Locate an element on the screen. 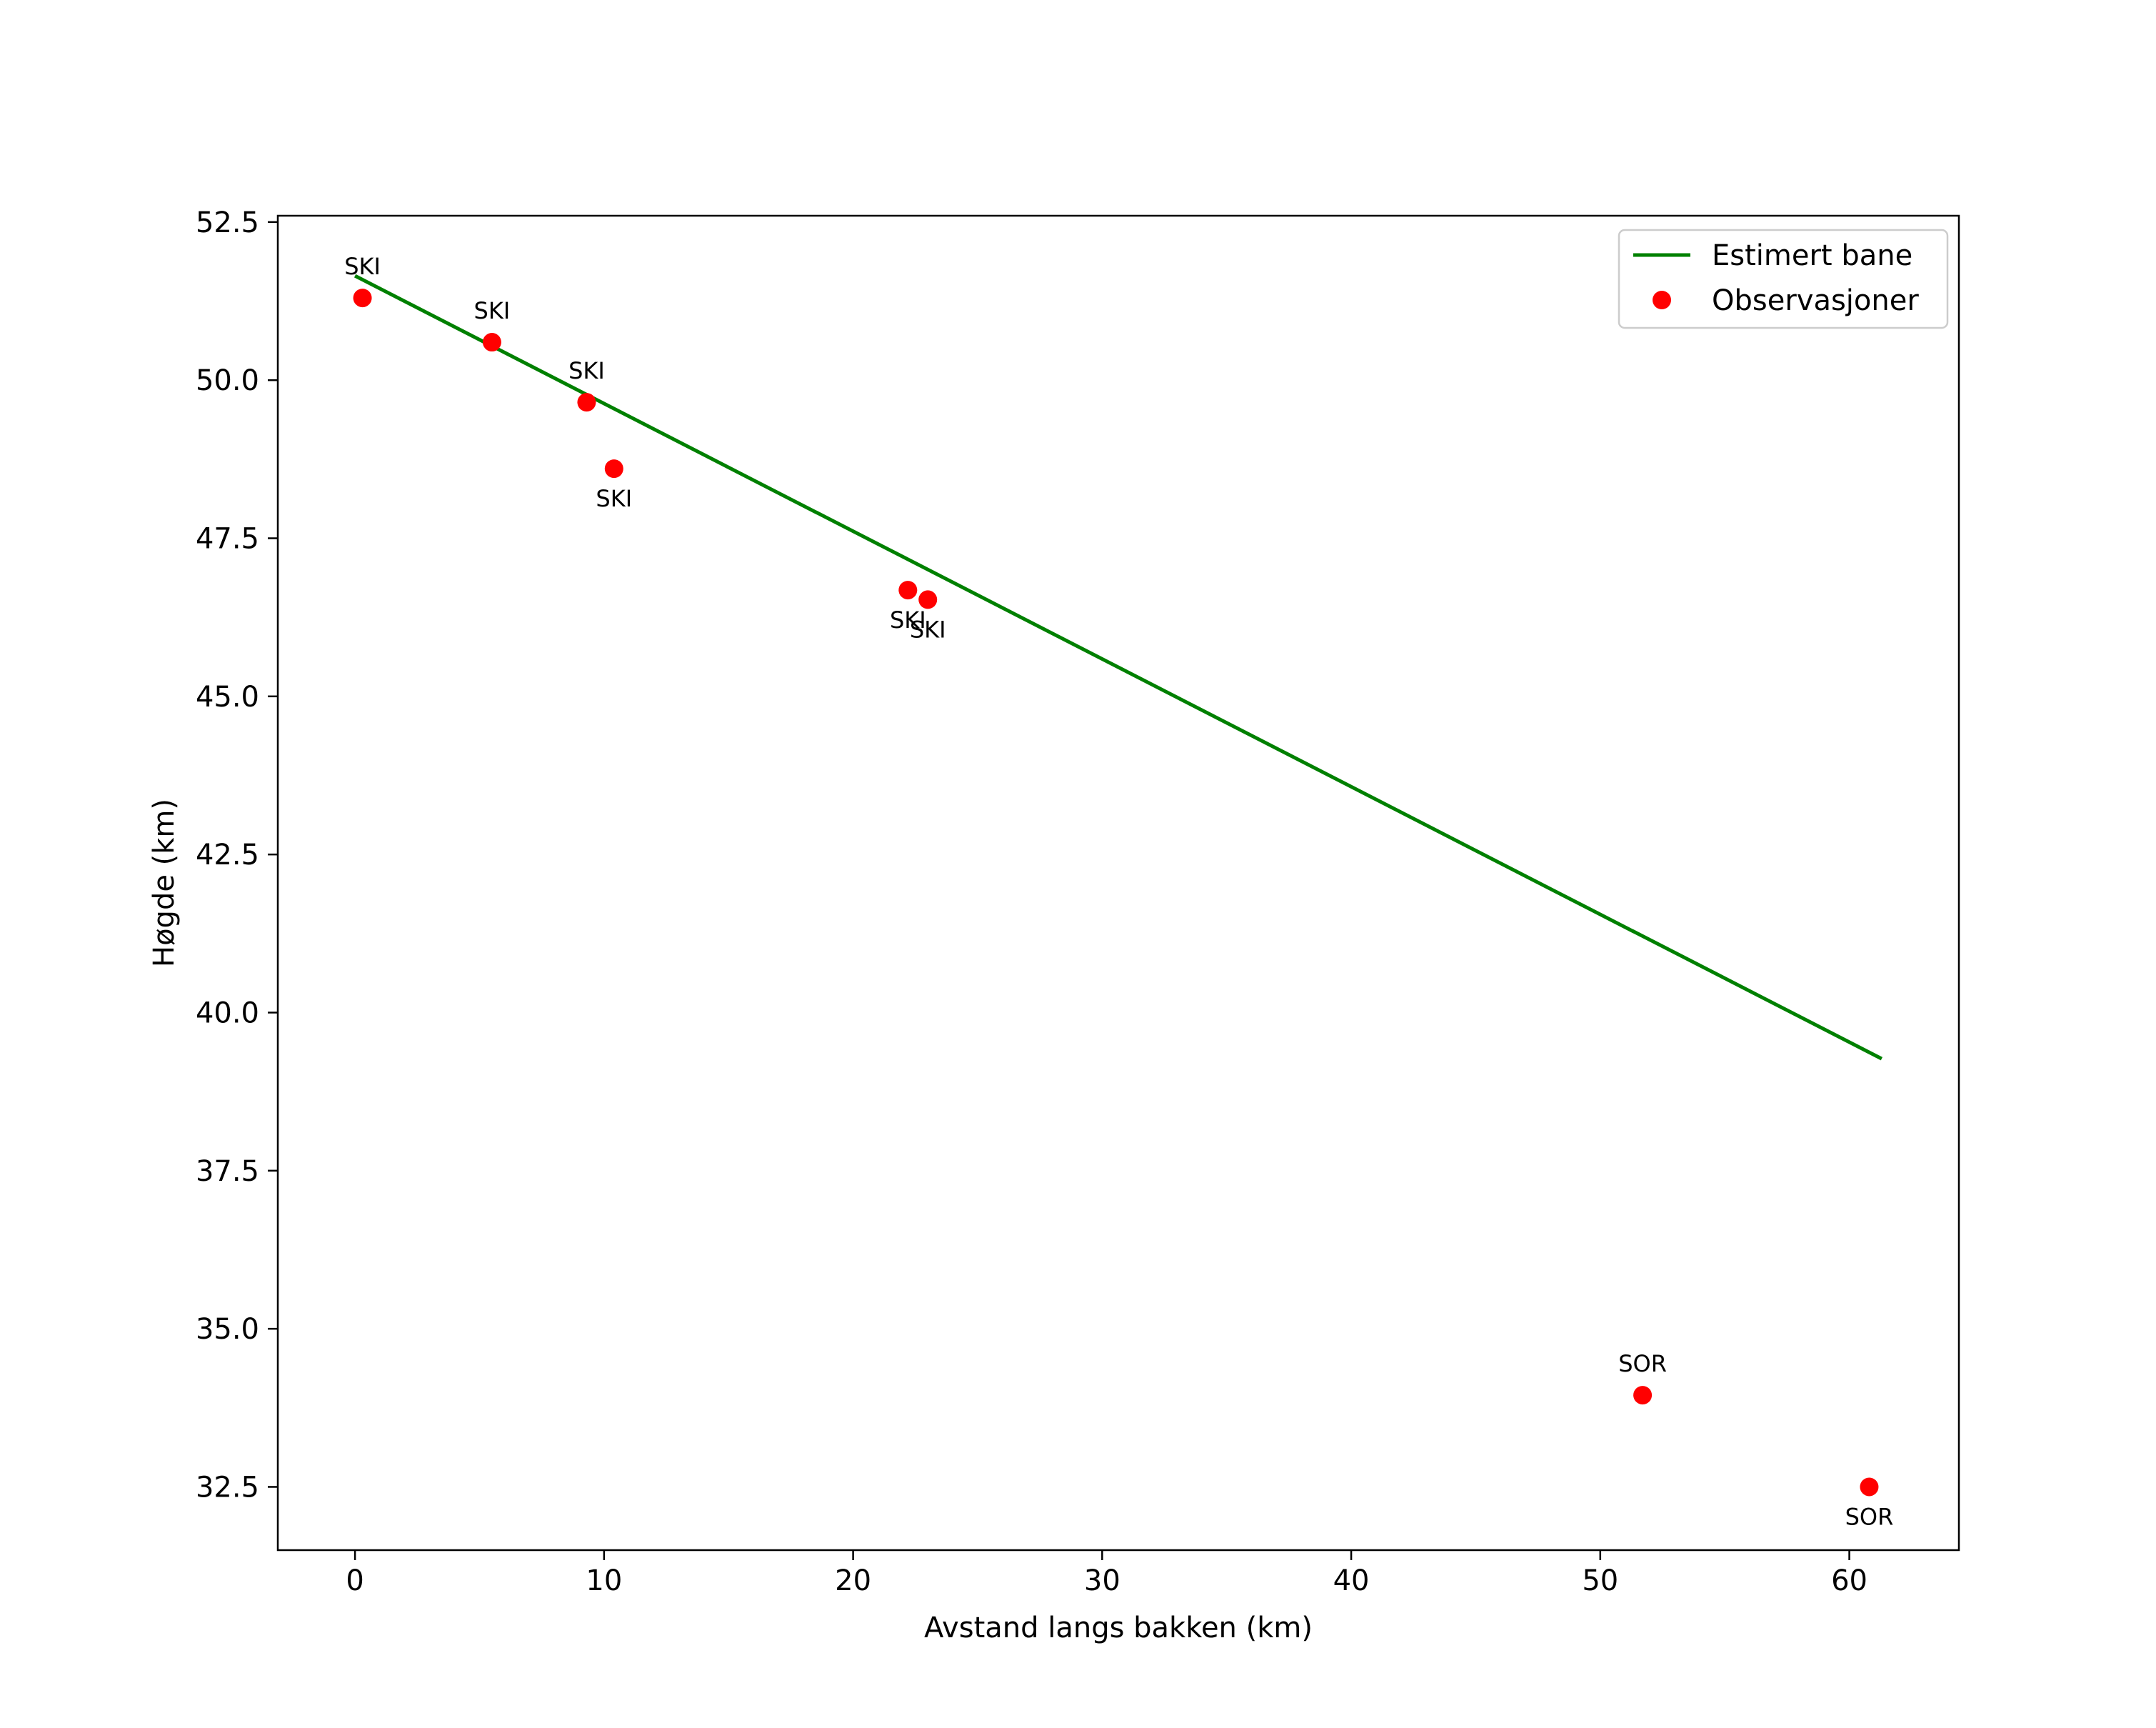 This screenshot has height=1728, width=2156. y-axis-label: Høgde (km) is located at coordinates (165, 883).